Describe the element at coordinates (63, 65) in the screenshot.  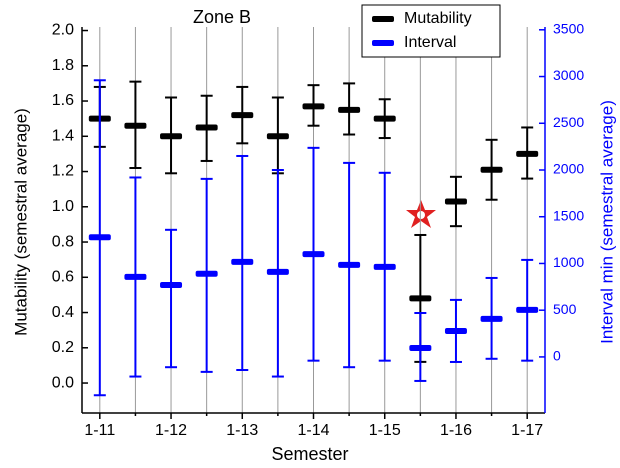
I see `y-tick-label: 1.8` at that location.